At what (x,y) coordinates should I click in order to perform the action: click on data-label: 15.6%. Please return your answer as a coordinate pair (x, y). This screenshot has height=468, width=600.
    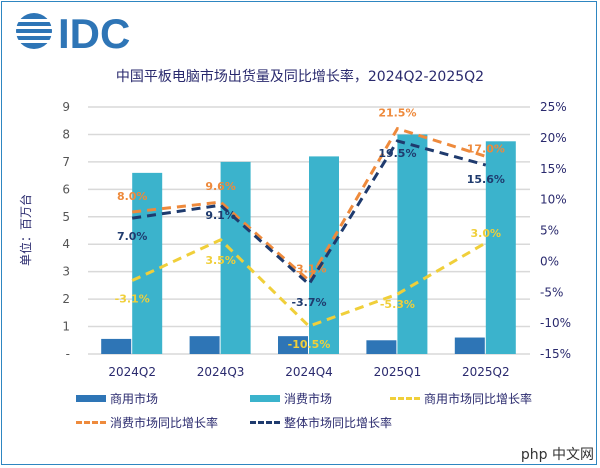
    Looking at the image, I should click on (486, 179).